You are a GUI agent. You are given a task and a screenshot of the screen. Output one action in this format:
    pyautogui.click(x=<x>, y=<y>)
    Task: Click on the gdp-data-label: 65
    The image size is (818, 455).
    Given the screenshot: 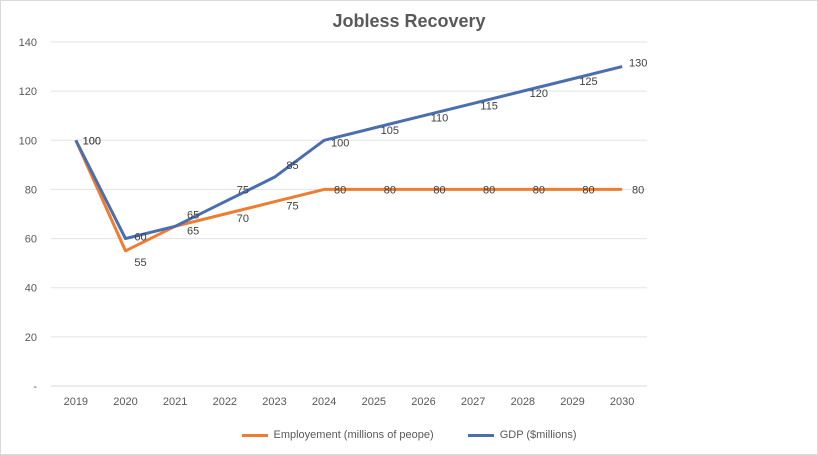 What is the action you would take?
    pyautogui.click(x=193, y=215)
    